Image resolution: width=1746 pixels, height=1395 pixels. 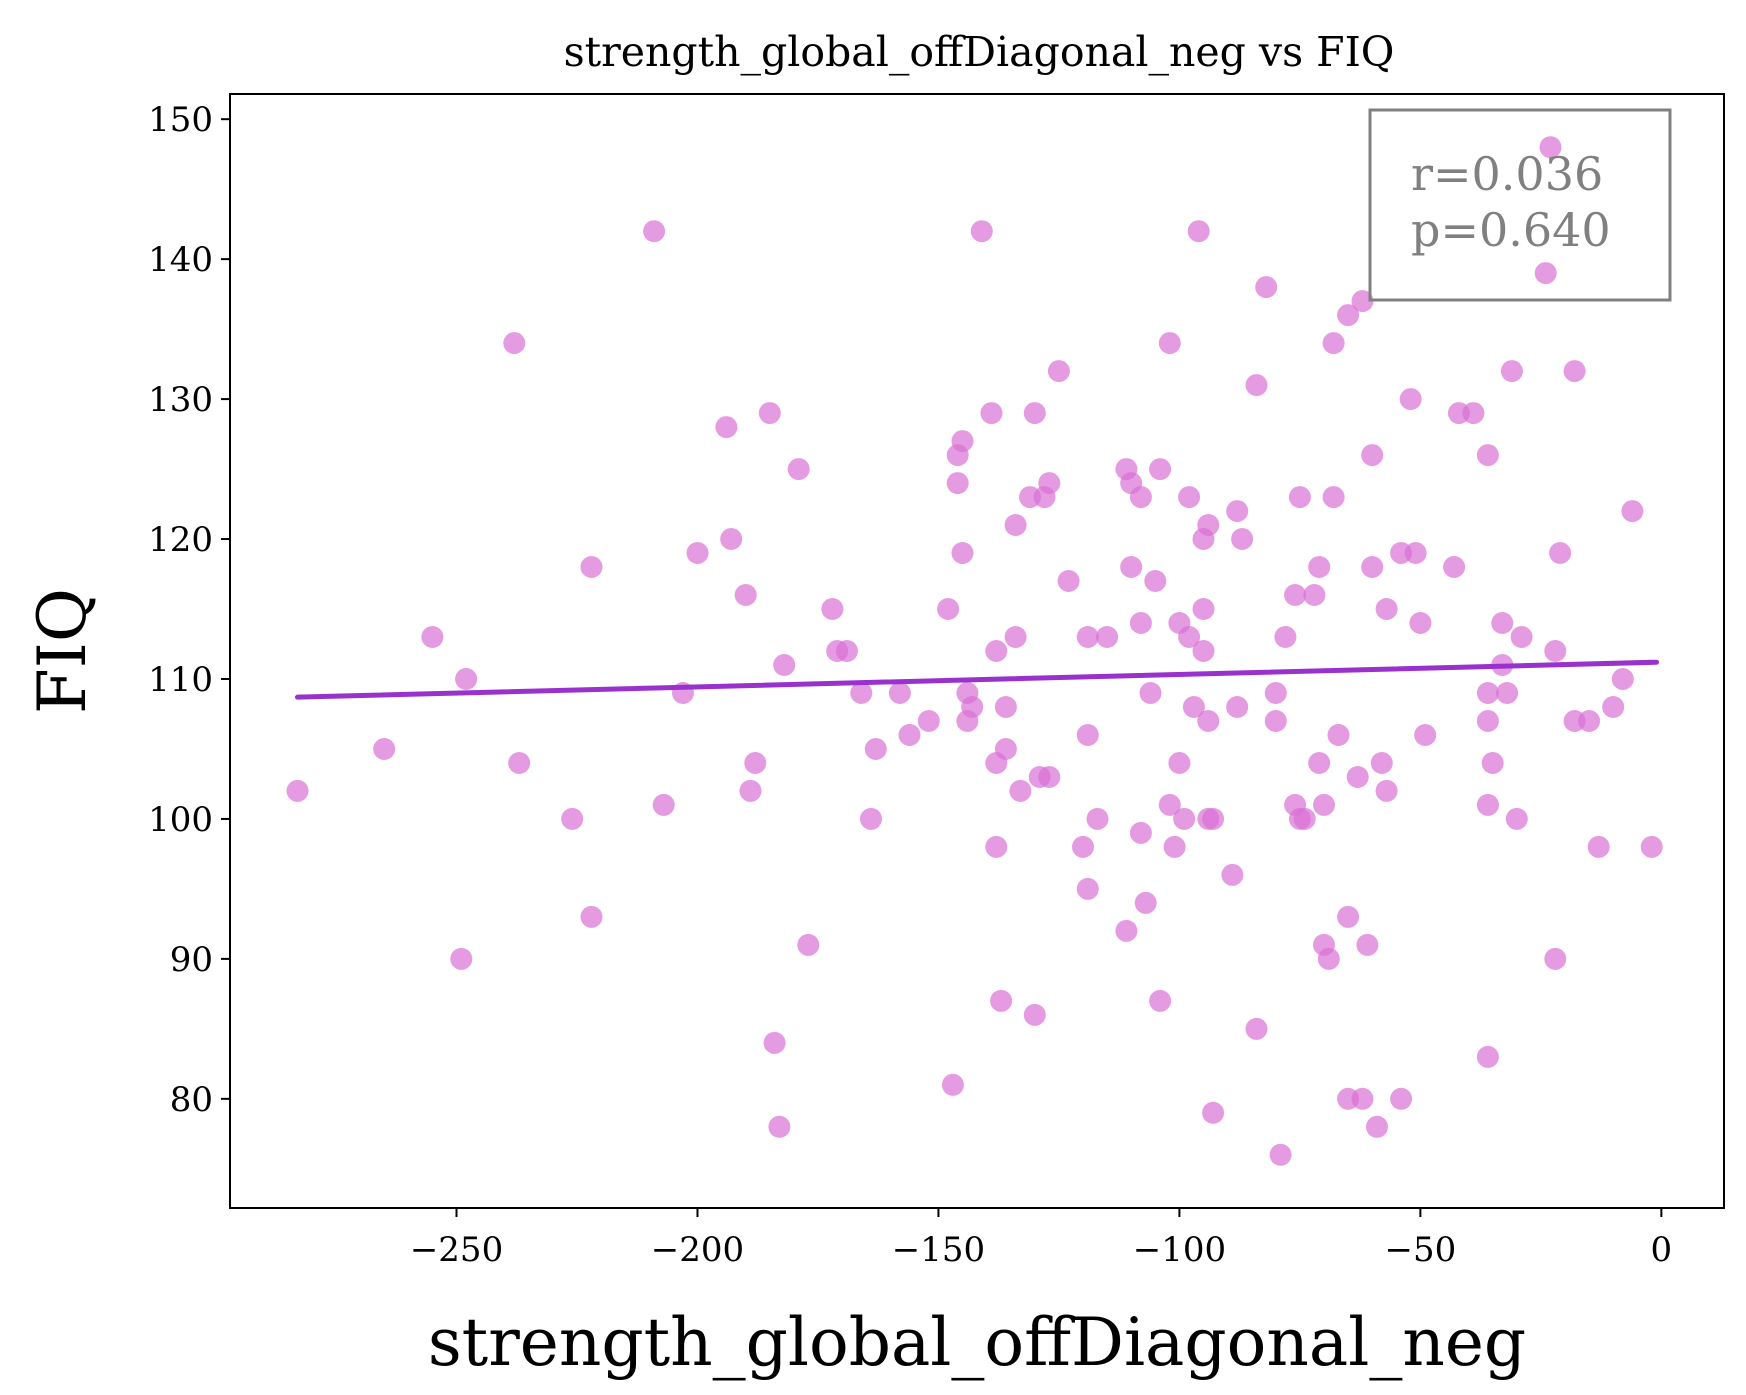 What do you see at coordinates (979, 52) in the screenshot?
I see `chart-title: strength_global_offDiagonal_neg vs FIQ` at bounding box center [979, 52].